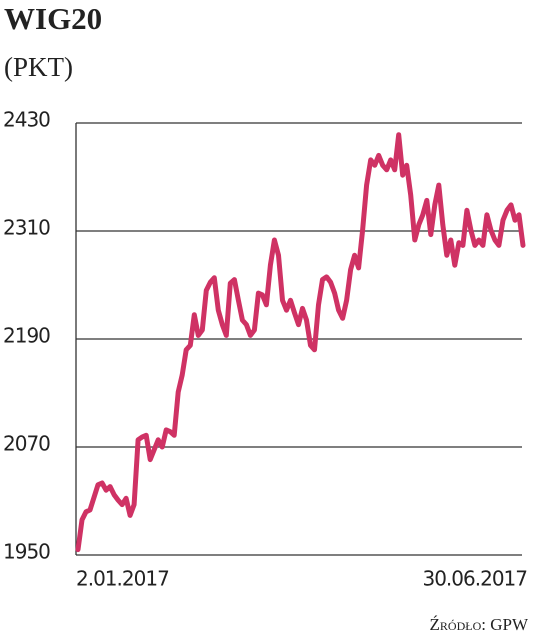 The width and height of the screenshot is (536, 644). I want to click on y-tick-label: 2190, so click(26, 336).